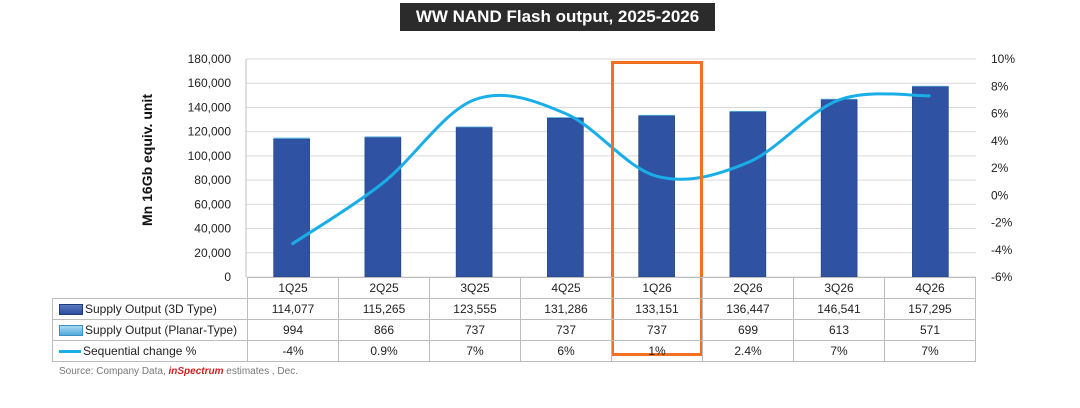 The height and width of the screenshot is (408, 1080). Describe the element at coordinates (747, 111) in the screenshot. I see `bar-planar-2q26` at that location.